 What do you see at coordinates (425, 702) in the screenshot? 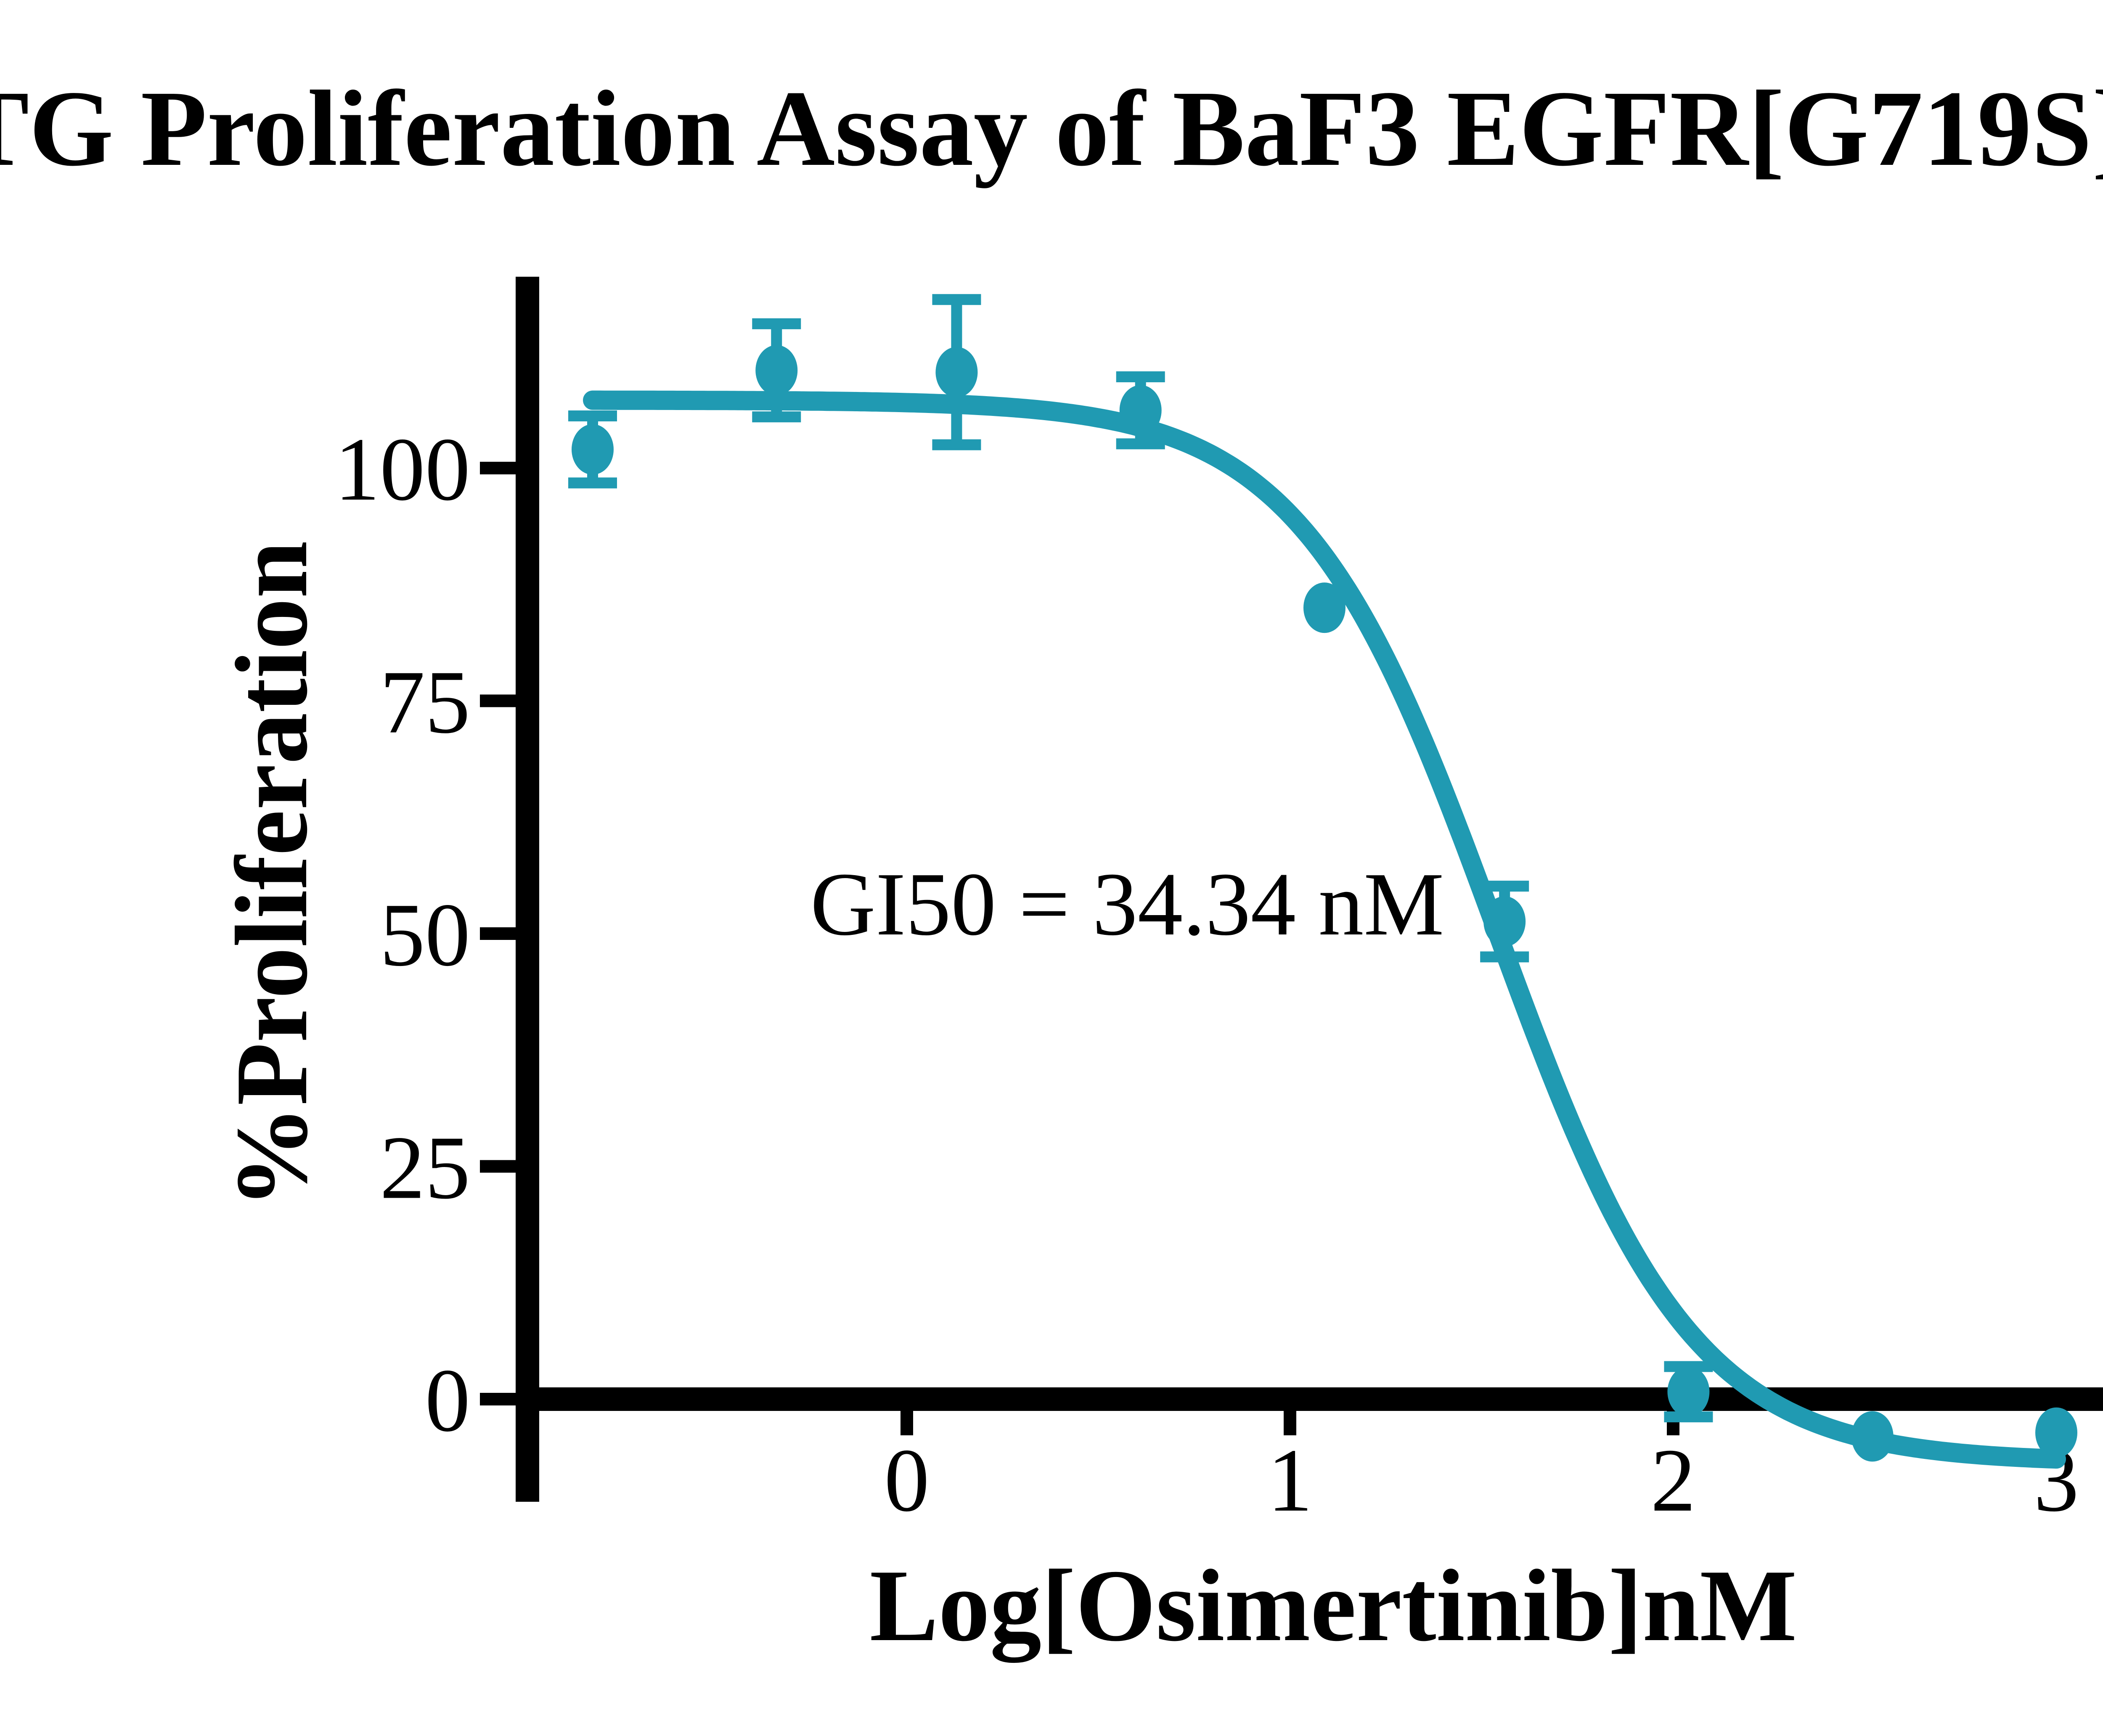
I see `y-tick-label: 75` at bounding box center [425, 702].